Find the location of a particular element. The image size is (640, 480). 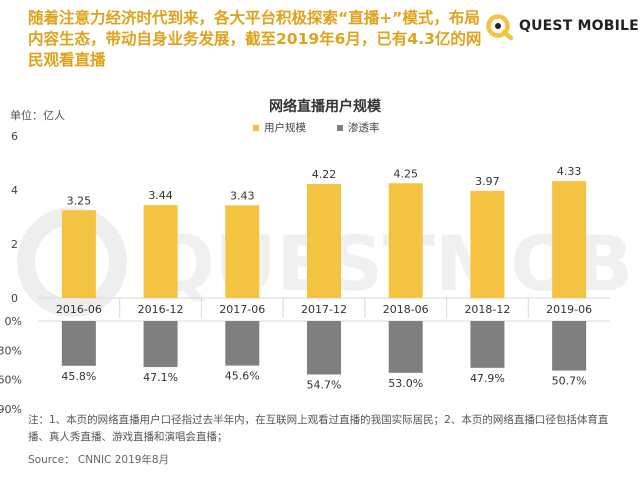

penetration-value-label: 47.1% is located at coordinates (160, 377).